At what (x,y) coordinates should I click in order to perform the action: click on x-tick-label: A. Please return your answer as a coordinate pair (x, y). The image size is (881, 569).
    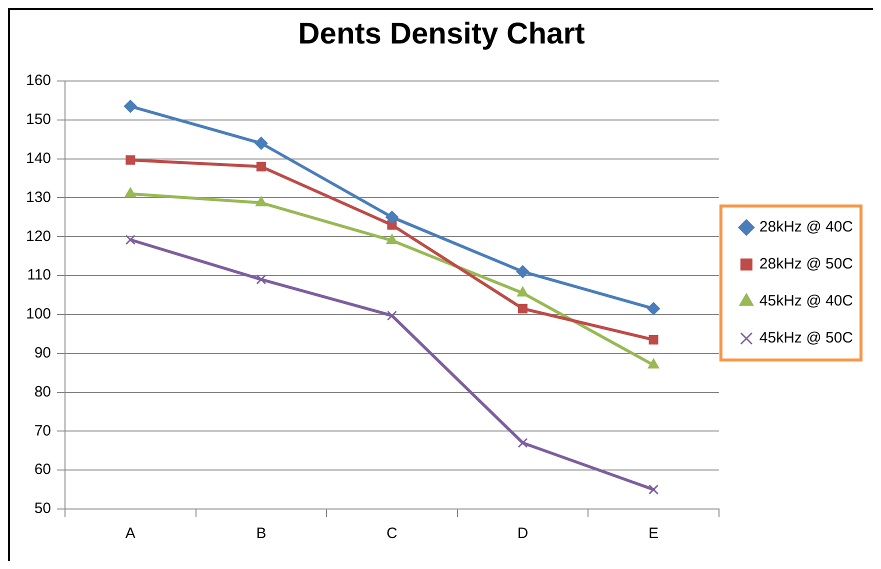
    Looking at the image, I should click on (130, 533).